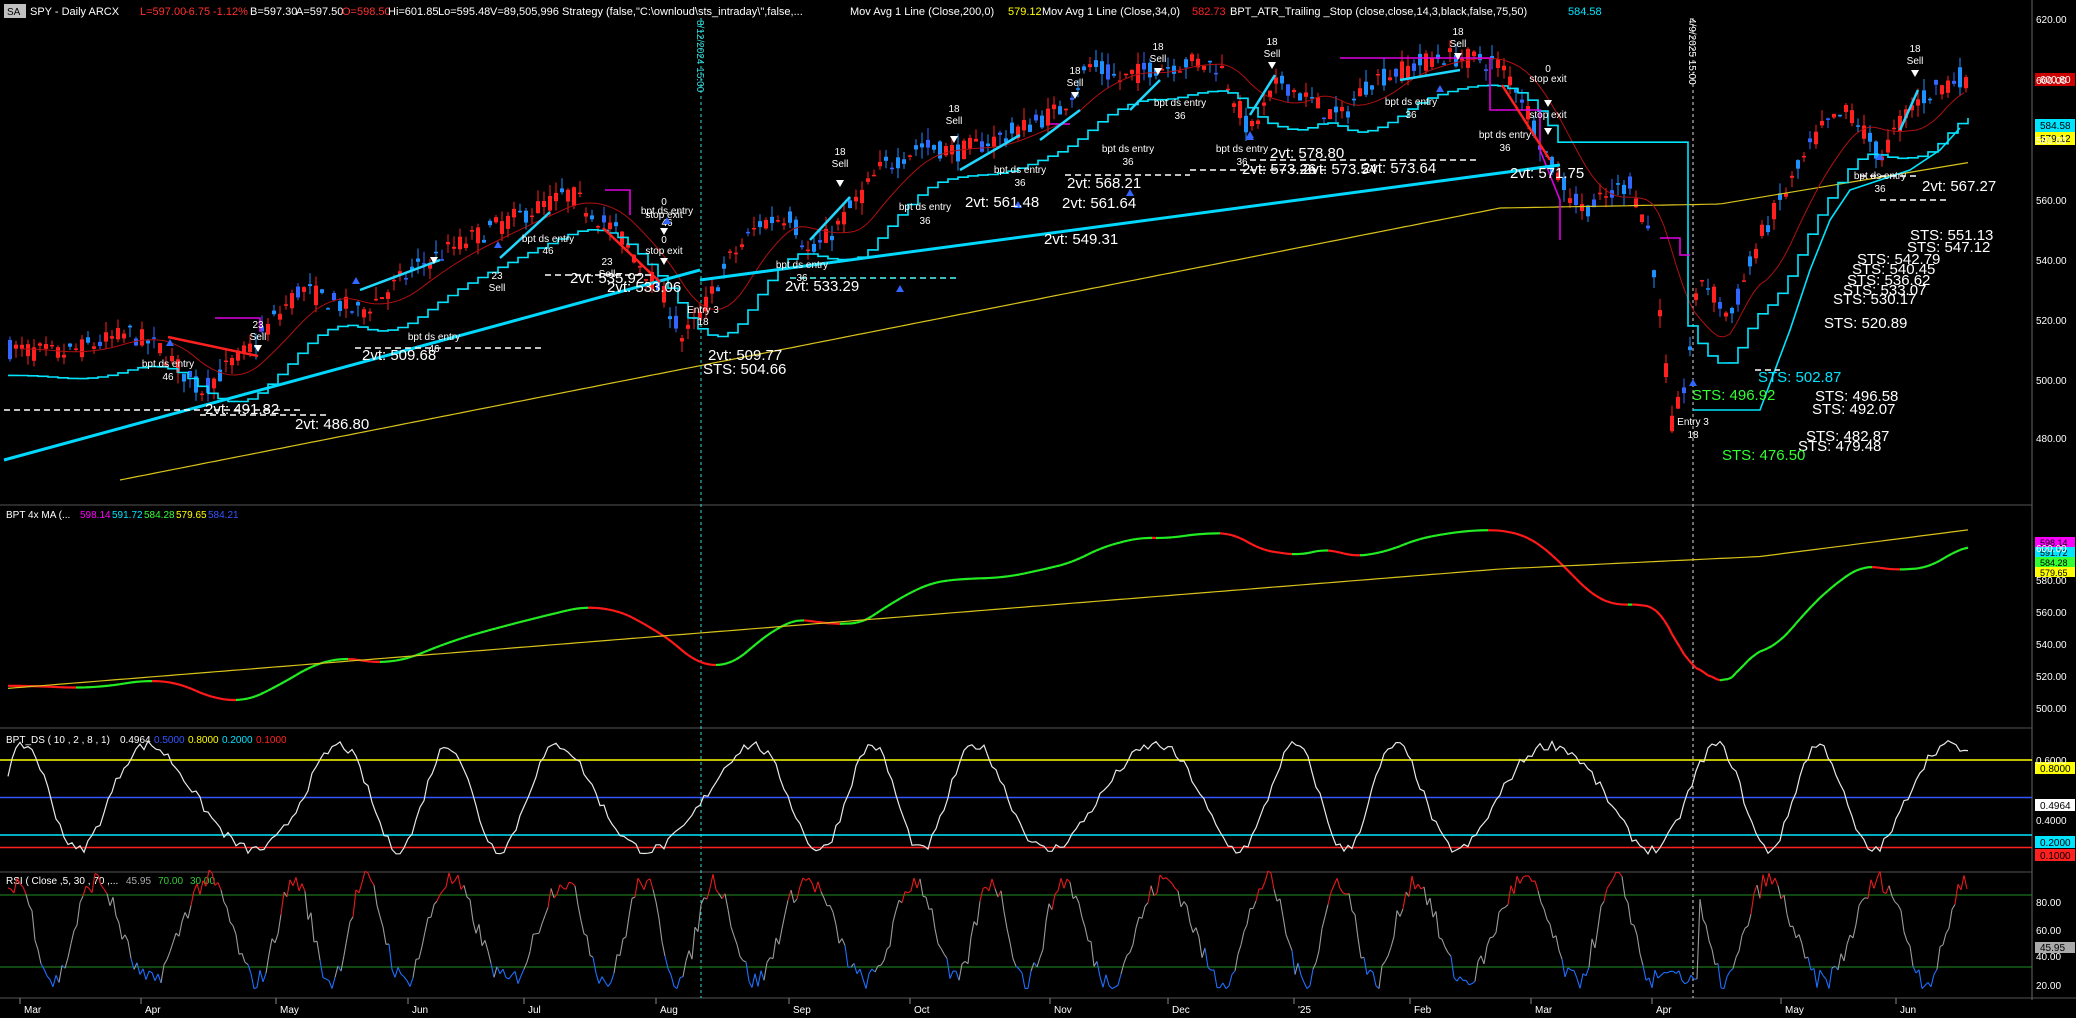 Image resolution: width=2076 pixels, height=1018 pixels. I want to click on price-badge-text: 584.58, so click(2055, 126).